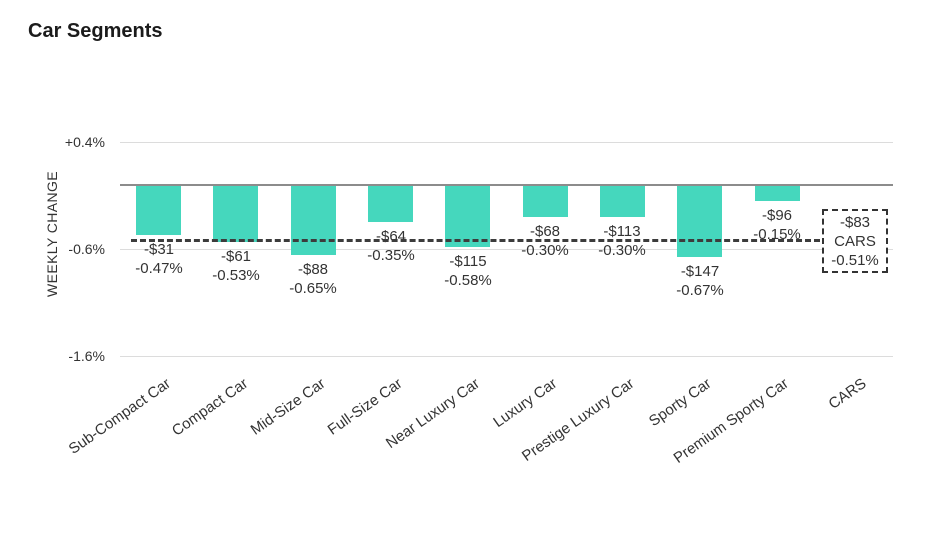  I want to click on summary-name: CARS, so click(855, 241).